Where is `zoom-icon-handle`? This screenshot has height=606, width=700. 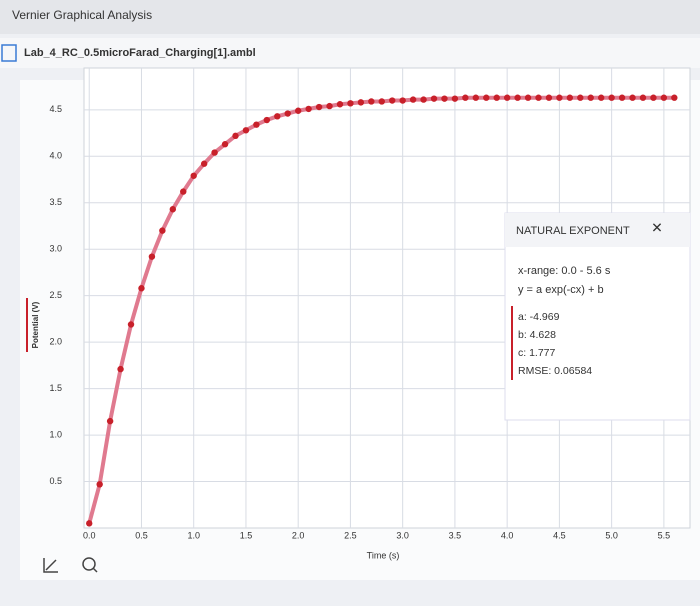 zoom-icon-handle is located at coordinates (95, 570).